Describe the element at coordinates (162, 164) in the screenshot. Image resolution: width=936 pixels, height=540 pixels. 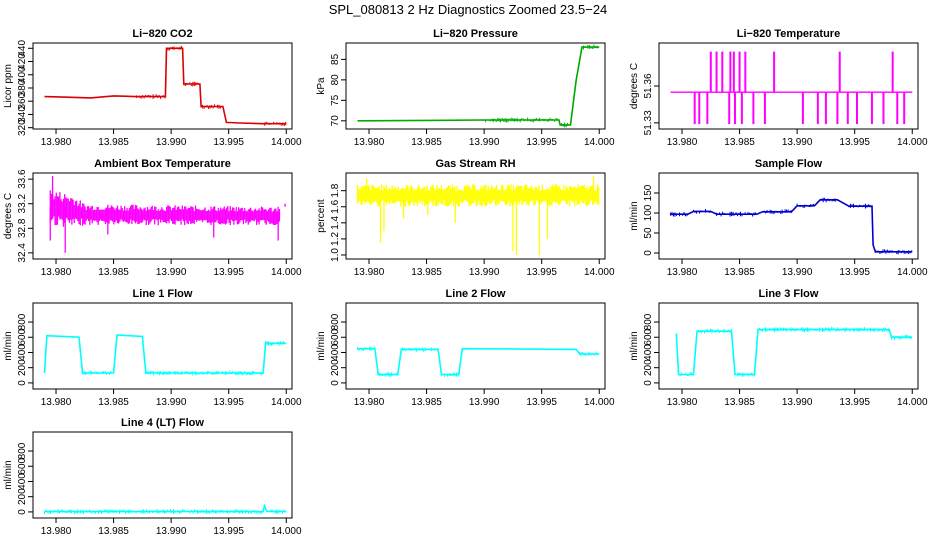
I see `panel-title: Ambient Box Temperature` at that location.